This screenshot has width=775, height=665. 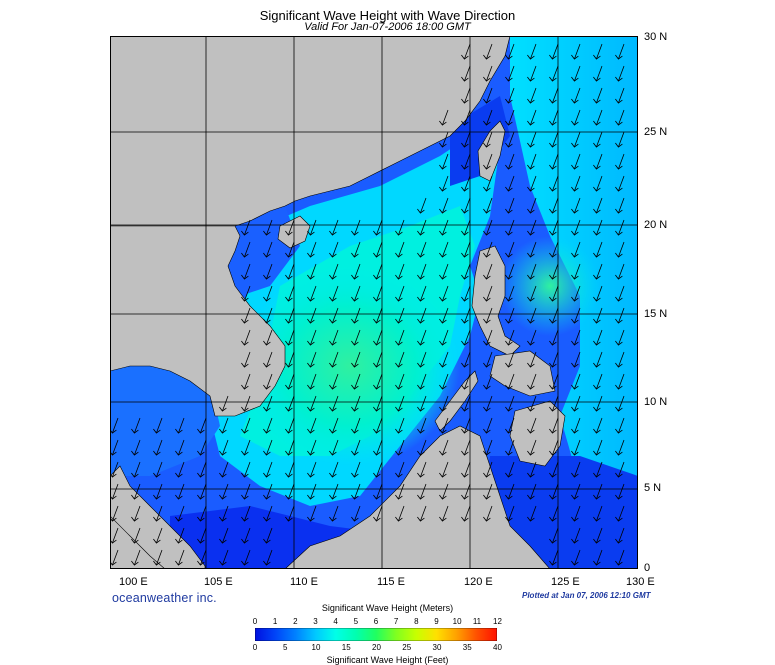 I want to click on lat-label-5n: 5 N, so click(x=653, y=488).